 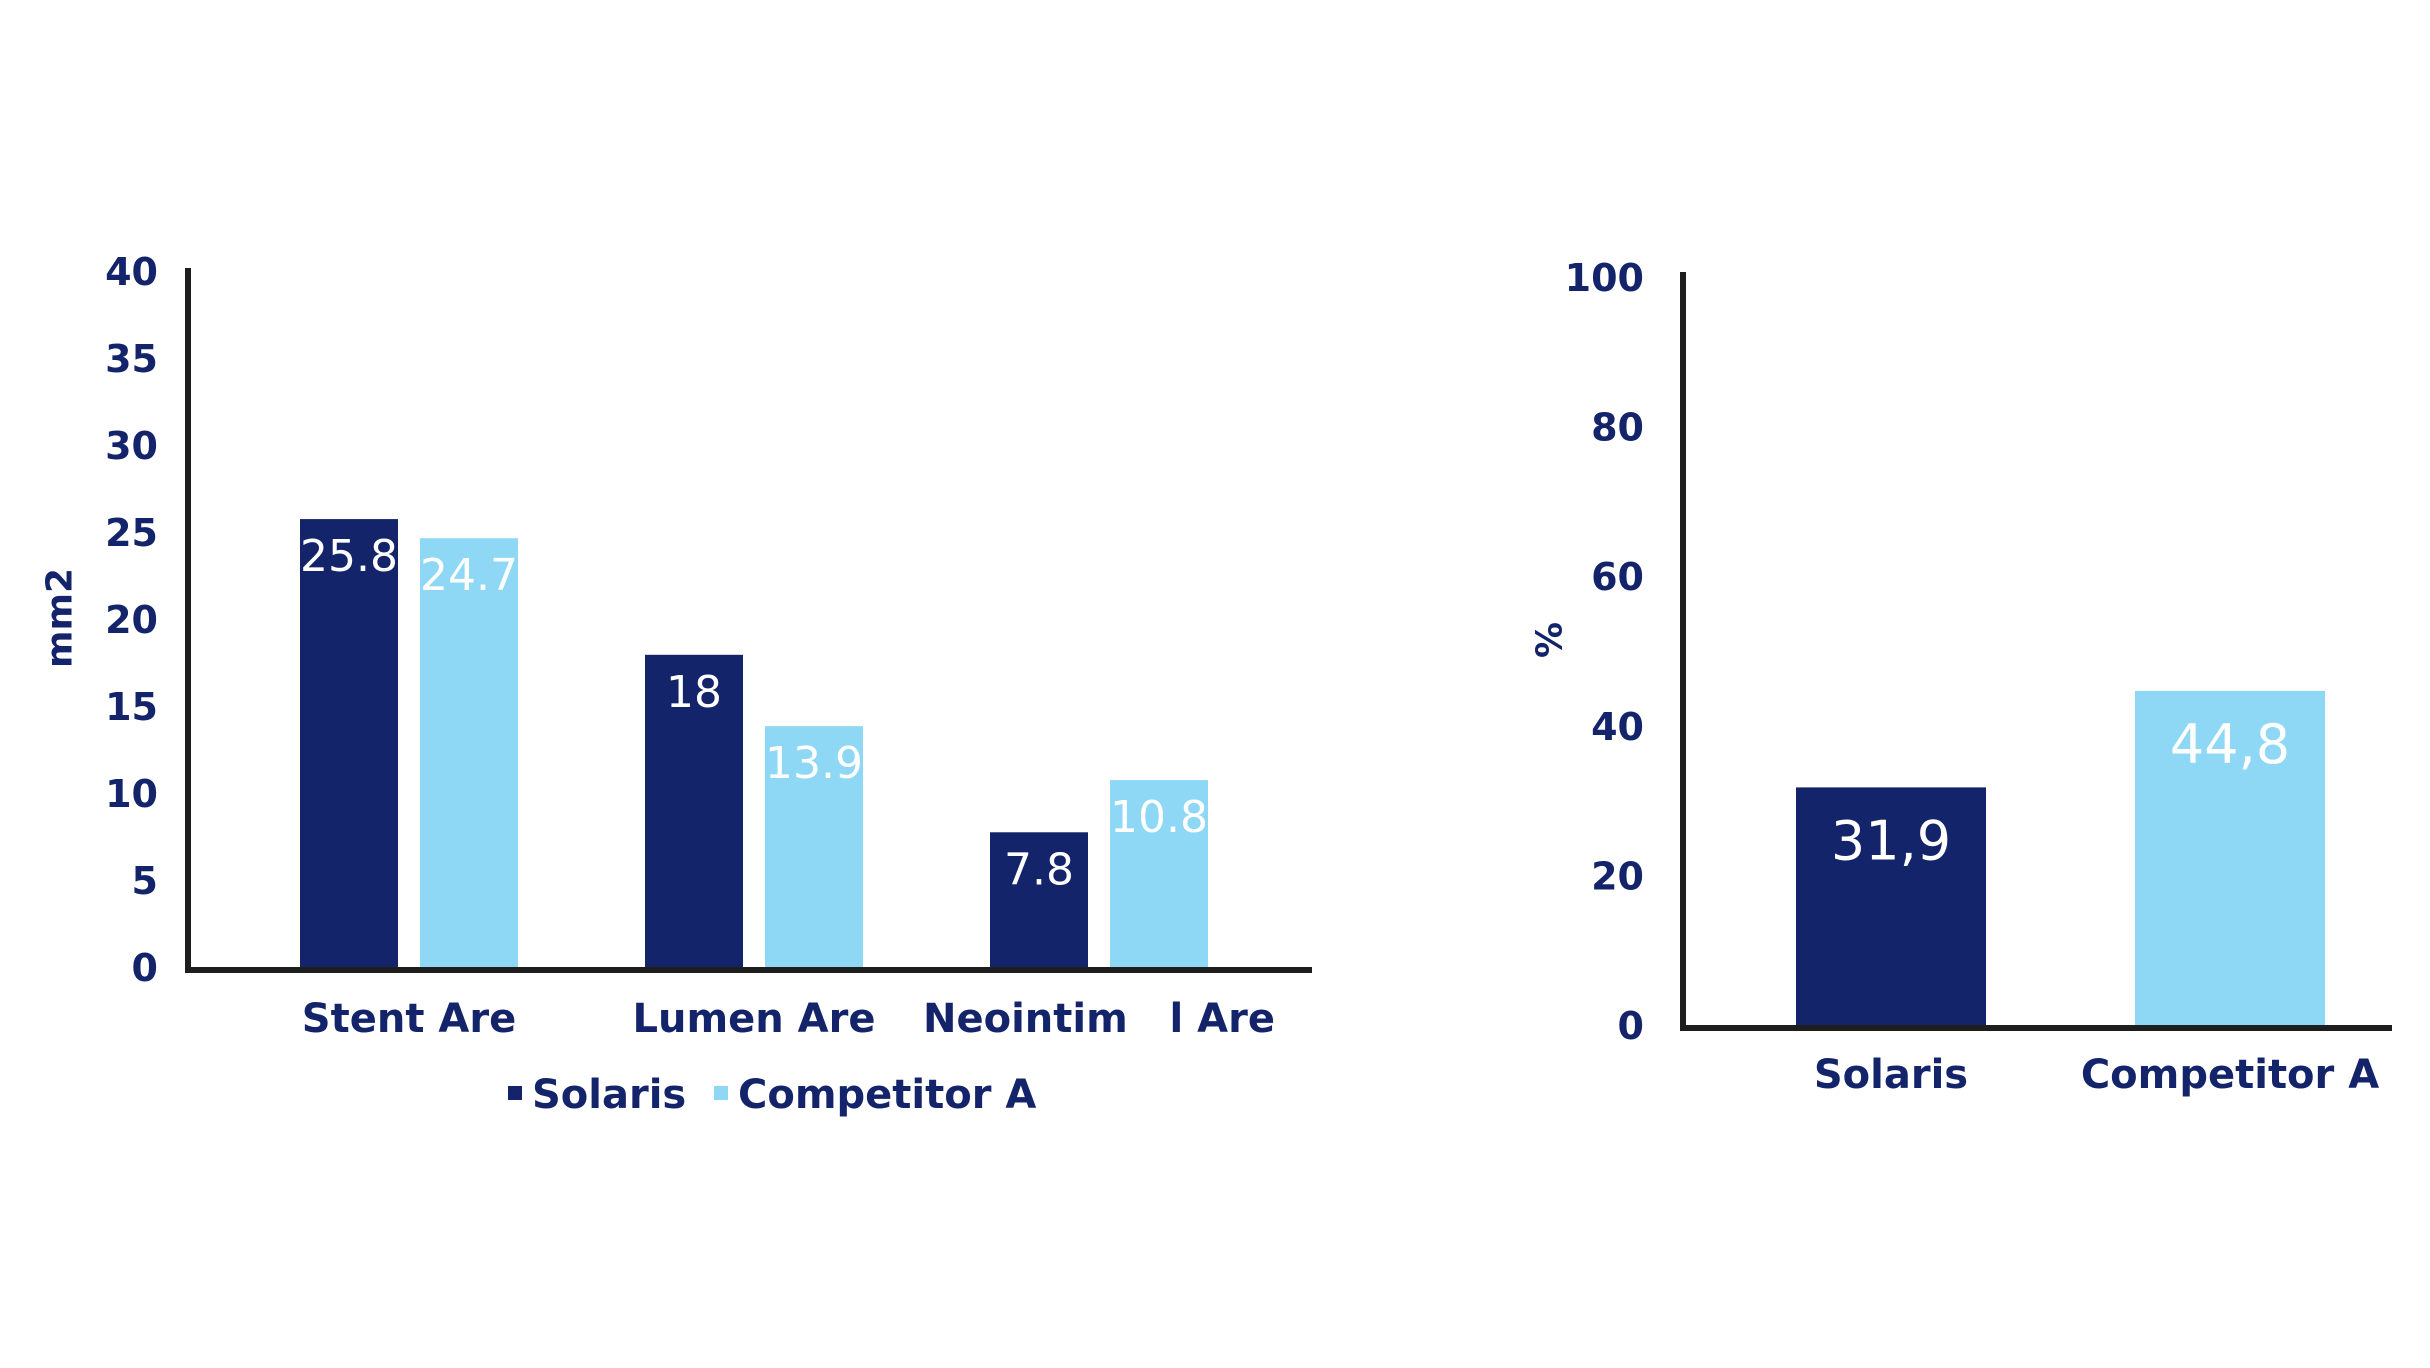 I want to click on bar-value-label: 44,8, so click(x=2230, y=744).